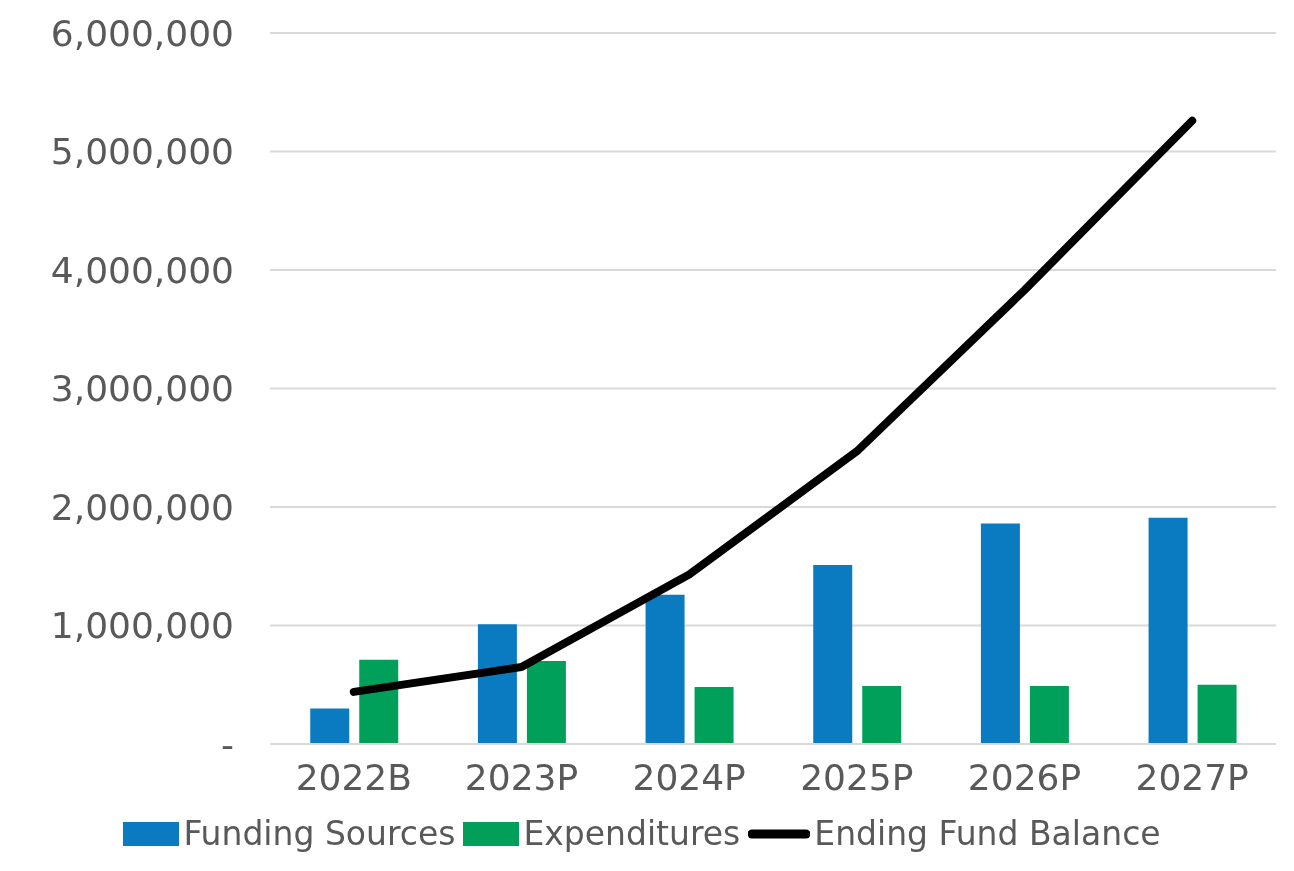 The height and width of the screenshot is (871, 1294). Describe the element at coordinates (353, 777) in the screenshot. I see `x-tick-label: 2022B` at that location.